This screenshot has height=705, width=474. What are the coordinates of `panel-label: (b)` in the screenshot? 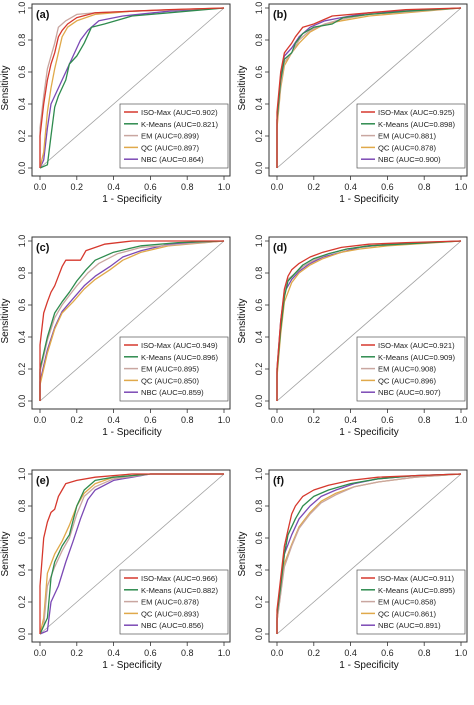 It's located at (280, 15).